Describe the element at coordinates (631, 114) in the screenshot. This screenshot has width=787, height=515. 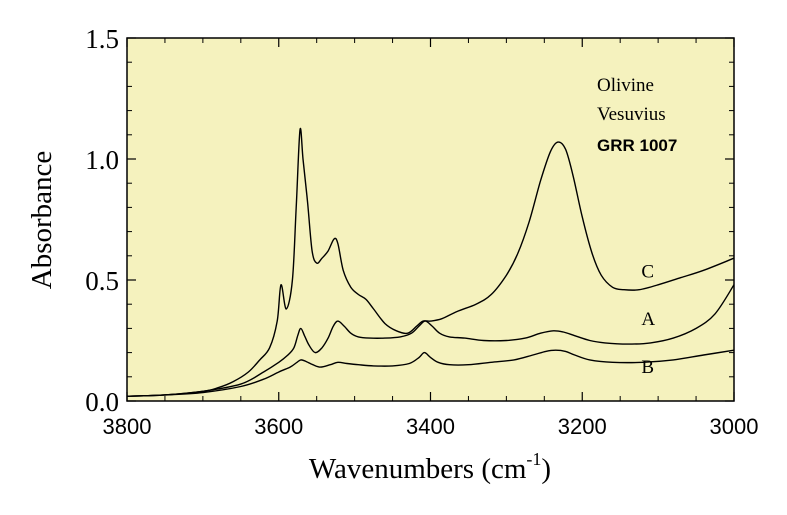
I see `annotation-line-2: Vesuvius` at that location.